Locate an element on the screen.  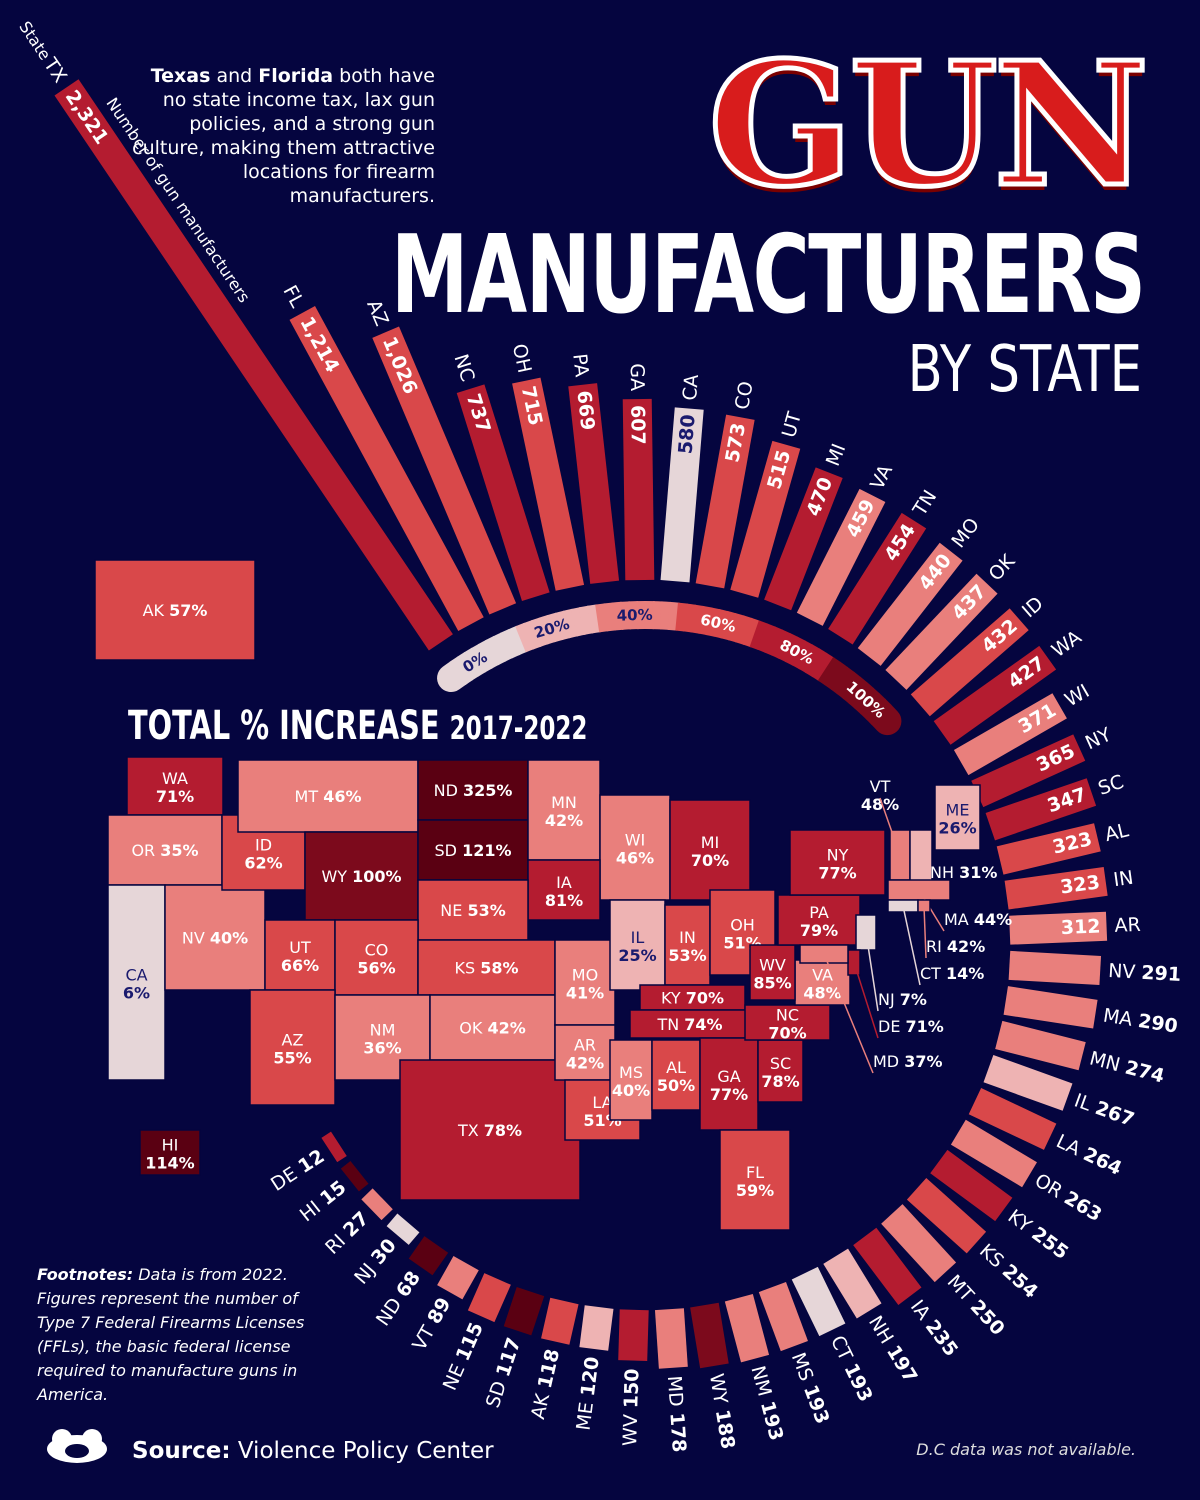
bar-ga: GA 607 is located at coordinates (638, 472).